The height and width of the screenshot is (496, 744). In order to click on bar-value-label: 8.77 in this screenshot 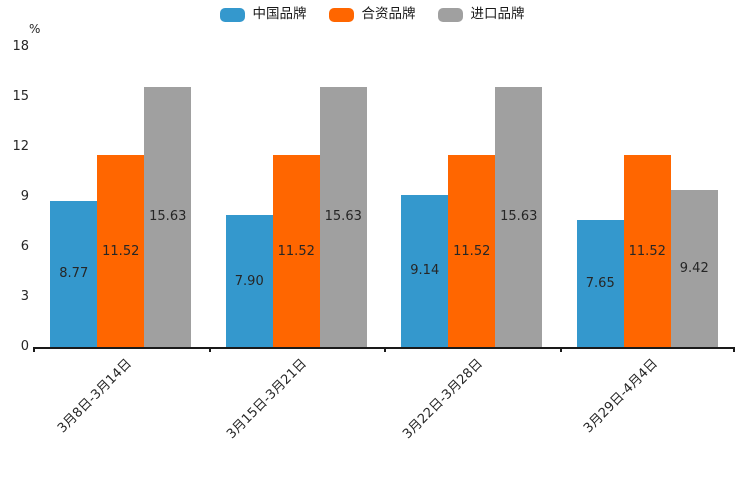, I will do `click(74, 274)`.